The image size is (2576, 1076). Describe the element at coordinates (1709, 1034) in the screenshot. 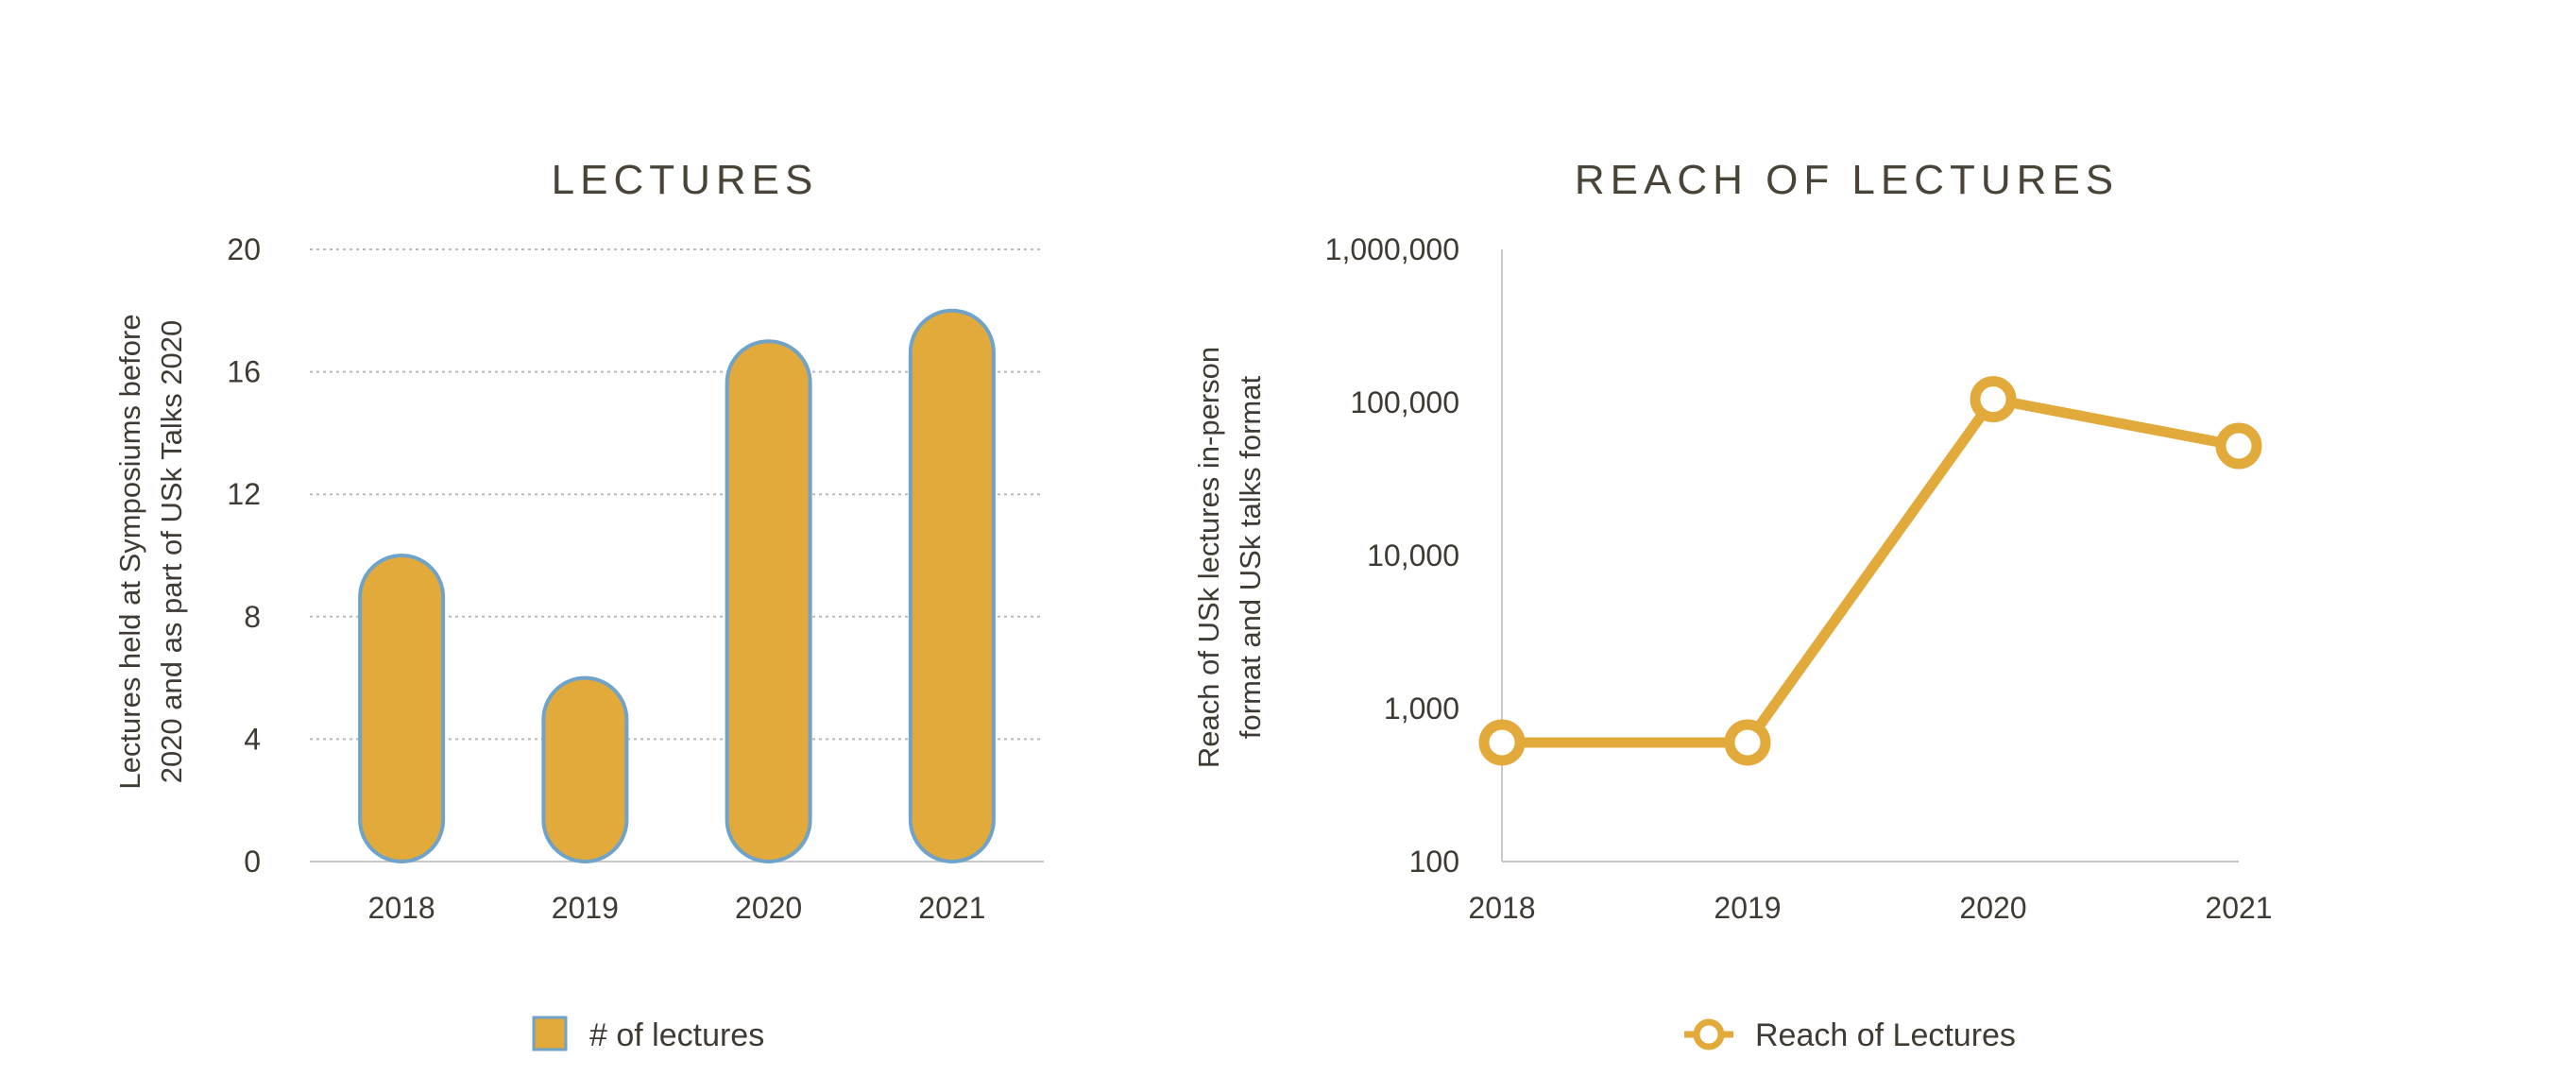

I see `legend-marker-icon` at that location.